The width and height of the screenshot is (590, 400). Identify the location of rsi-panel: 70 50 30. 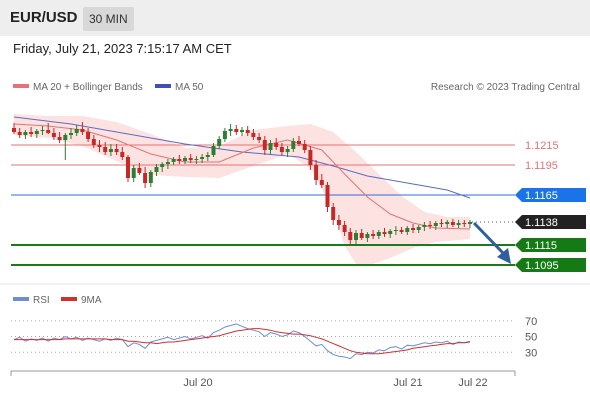
(274, 338).